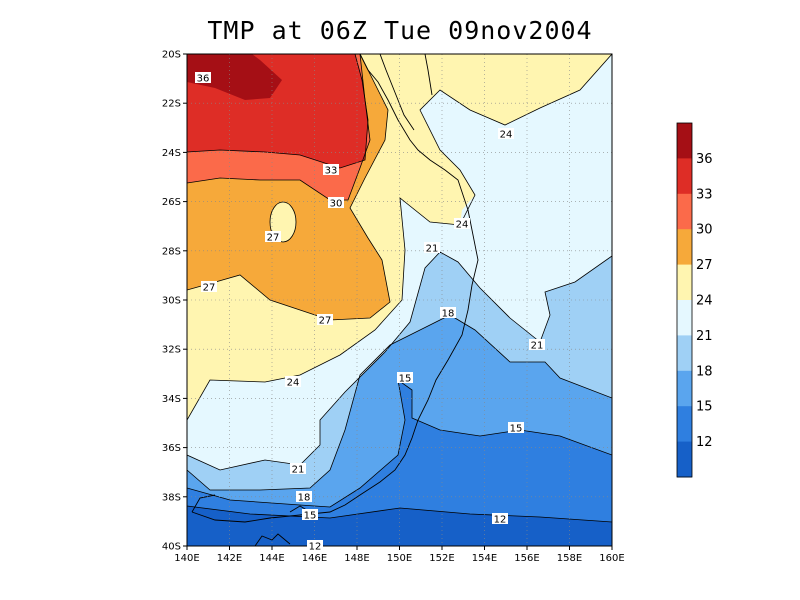  Describe the element at coordinates (441, 558) in the screenshot. I see `lon-tick-label: 152E` at that location.